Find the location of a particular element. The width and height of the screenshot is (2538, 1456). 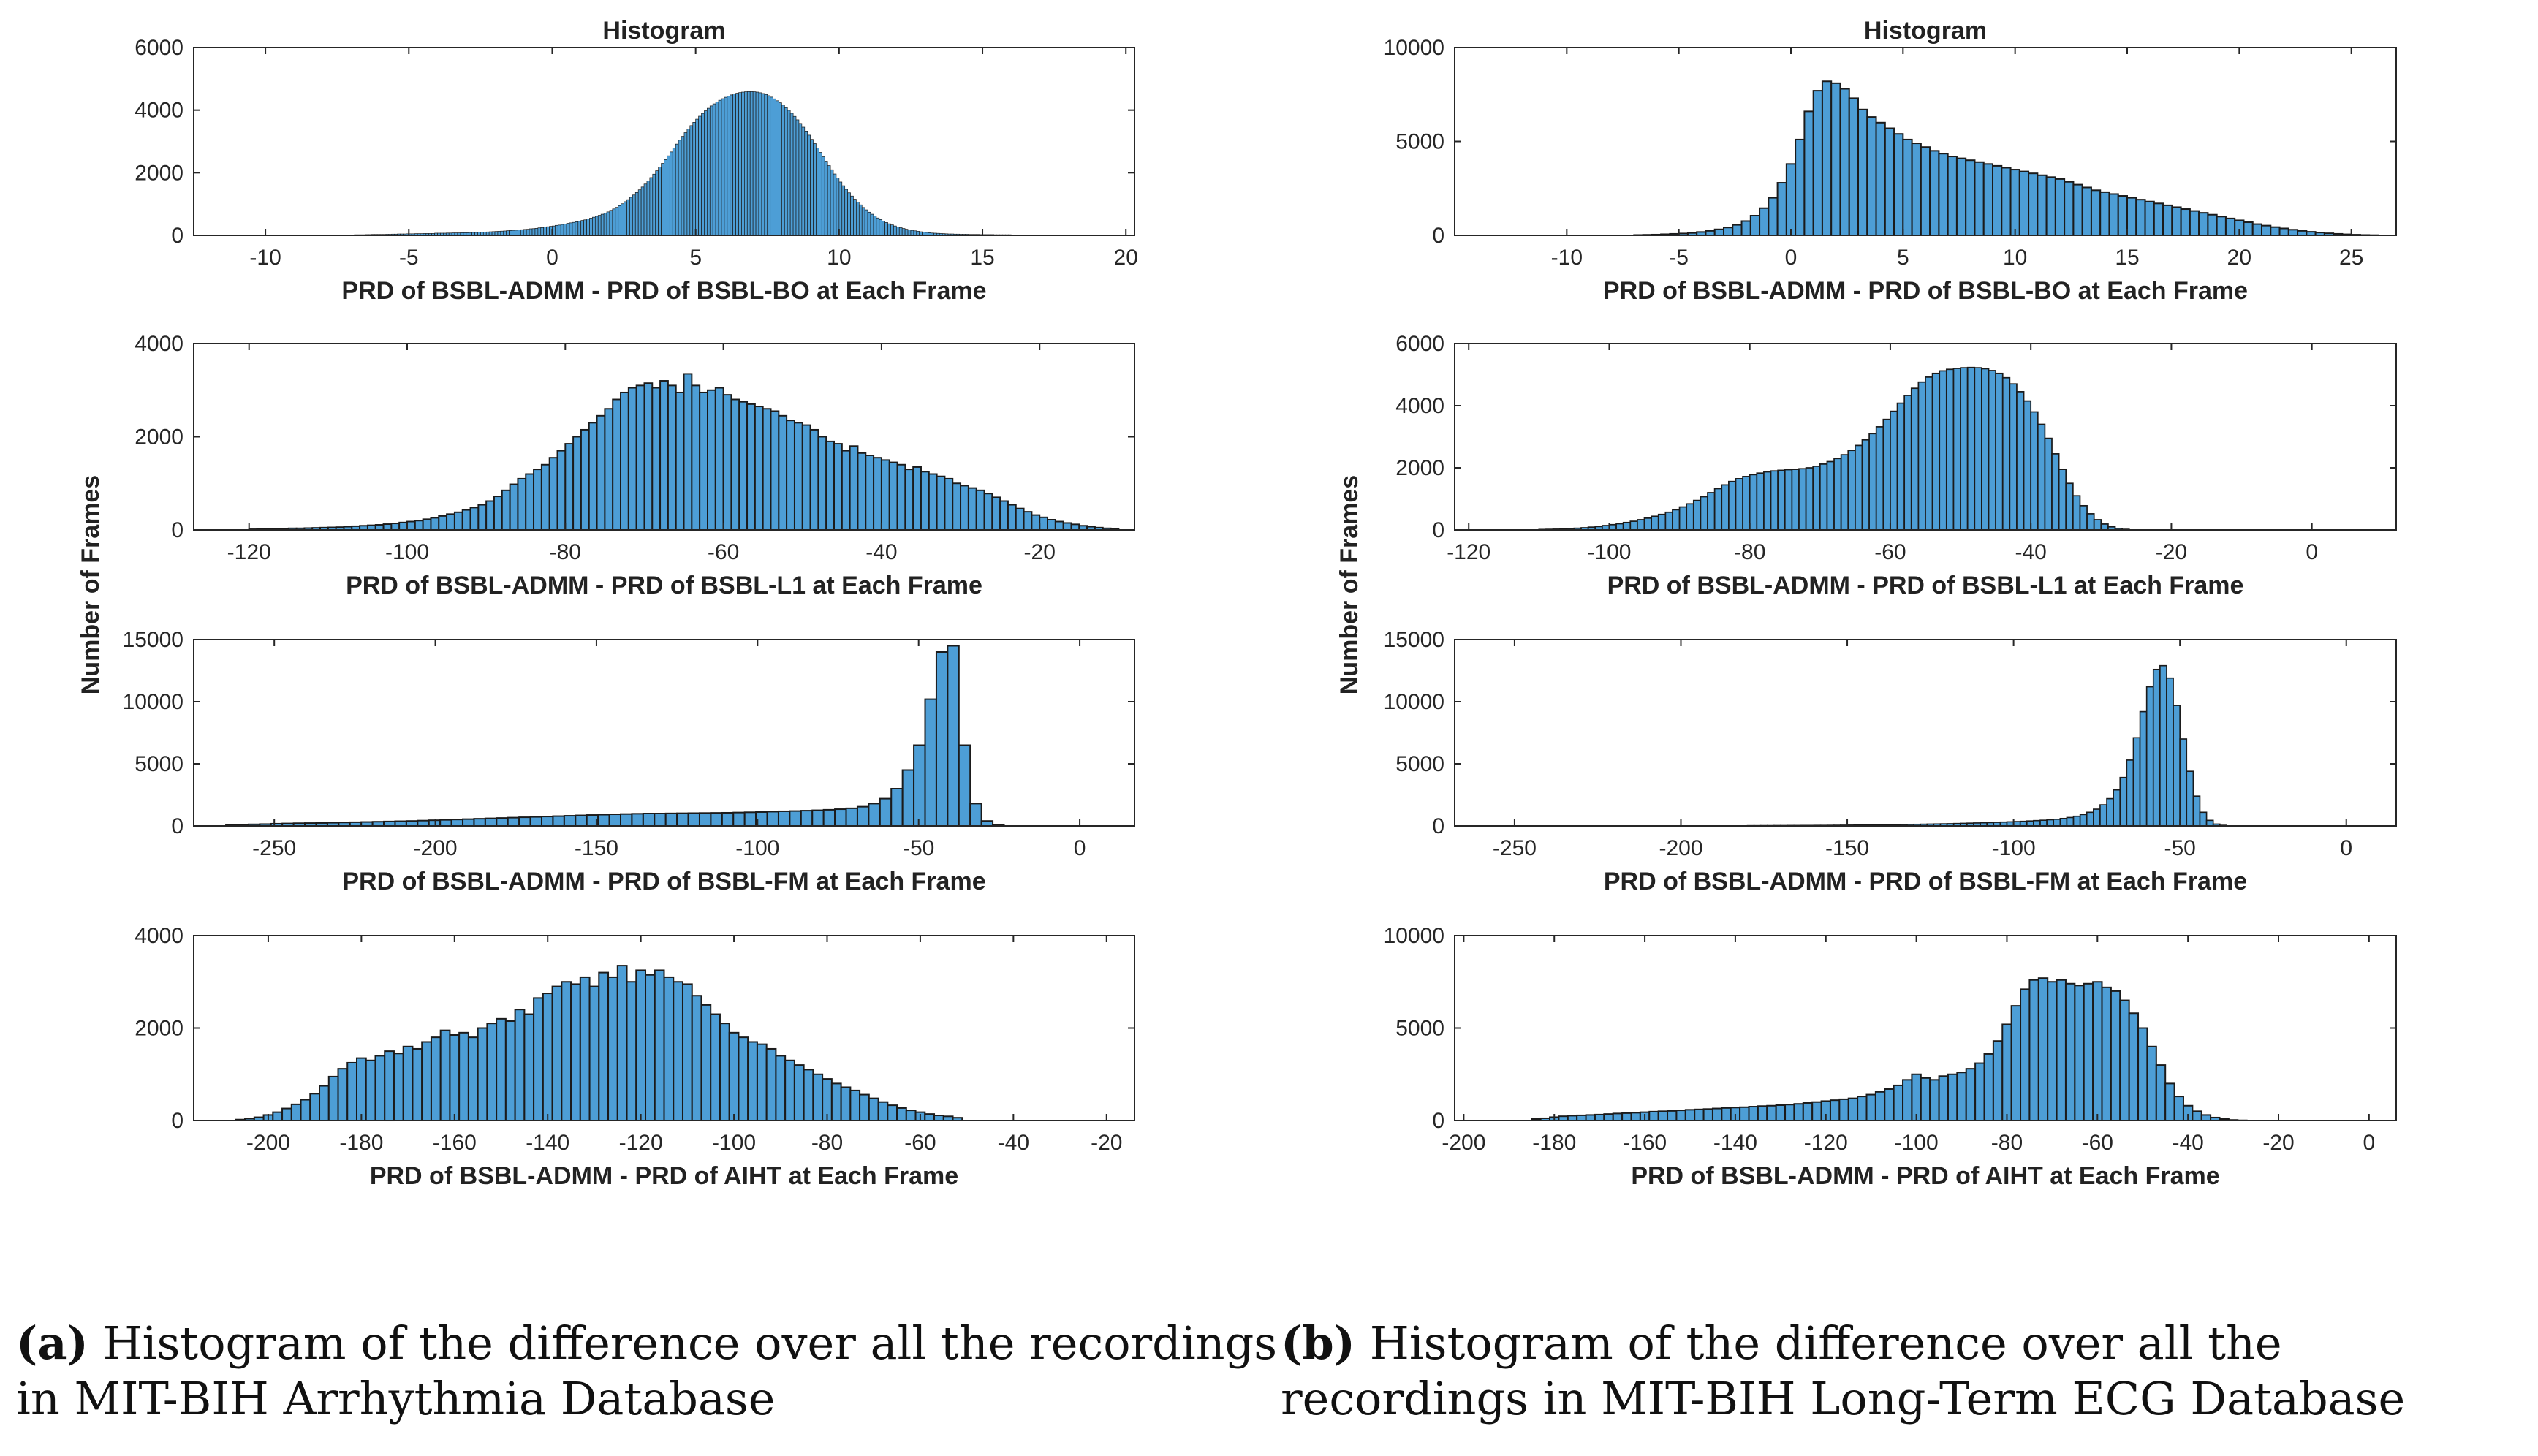

x-tick-label: -80 is located at coordinates (1749, 552).